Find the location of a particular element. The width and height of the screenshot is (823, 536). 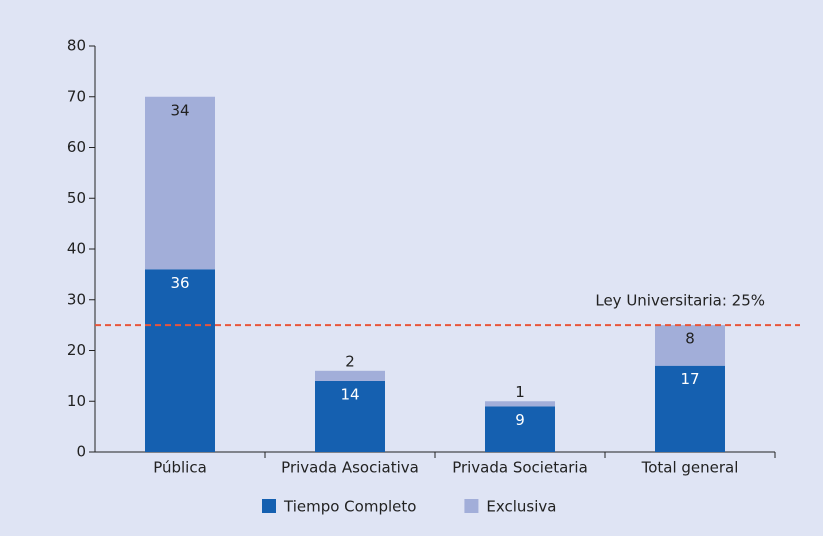

data-label: 2 is located at coordinates (350, 361).